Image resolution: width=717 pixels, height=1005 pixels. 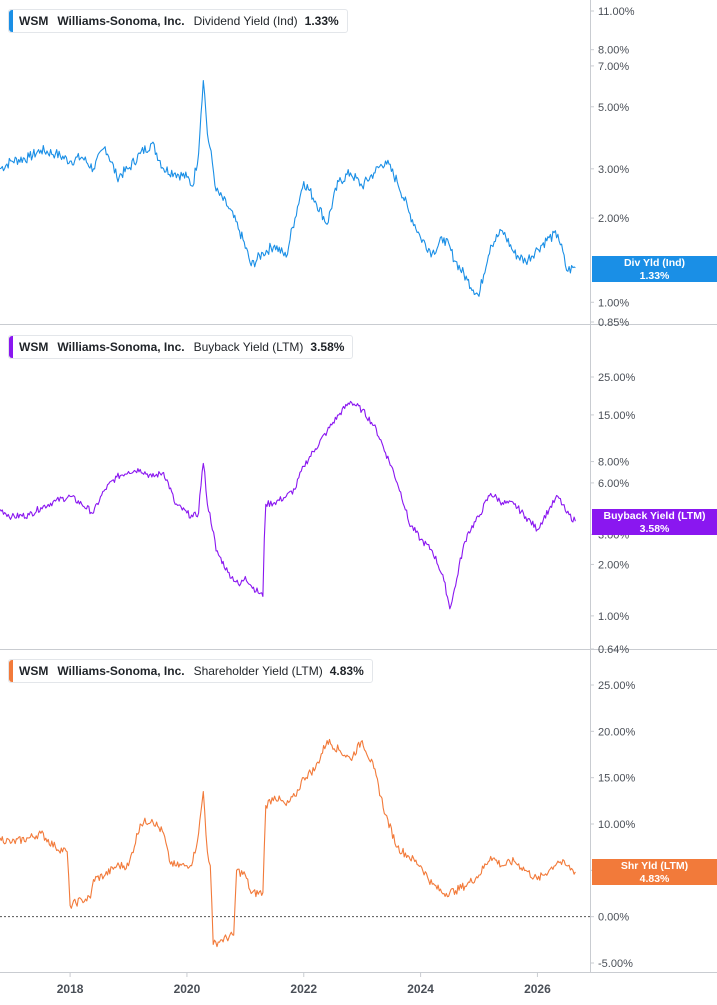 What do you see at coordinates (346, 671) in the screenshot?
I see `legend-value: 4.83%` at bounding box center [346, 671].